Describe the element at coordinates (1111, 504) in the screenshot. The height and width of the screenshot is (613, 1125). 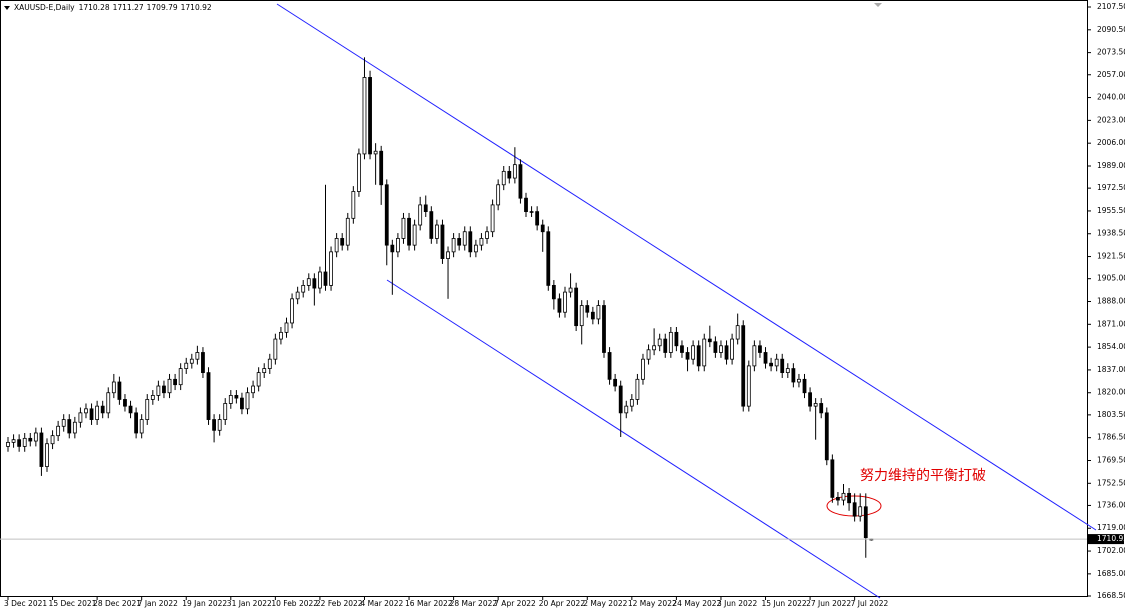
I see `y-tick-label: 1736.00` at that location.